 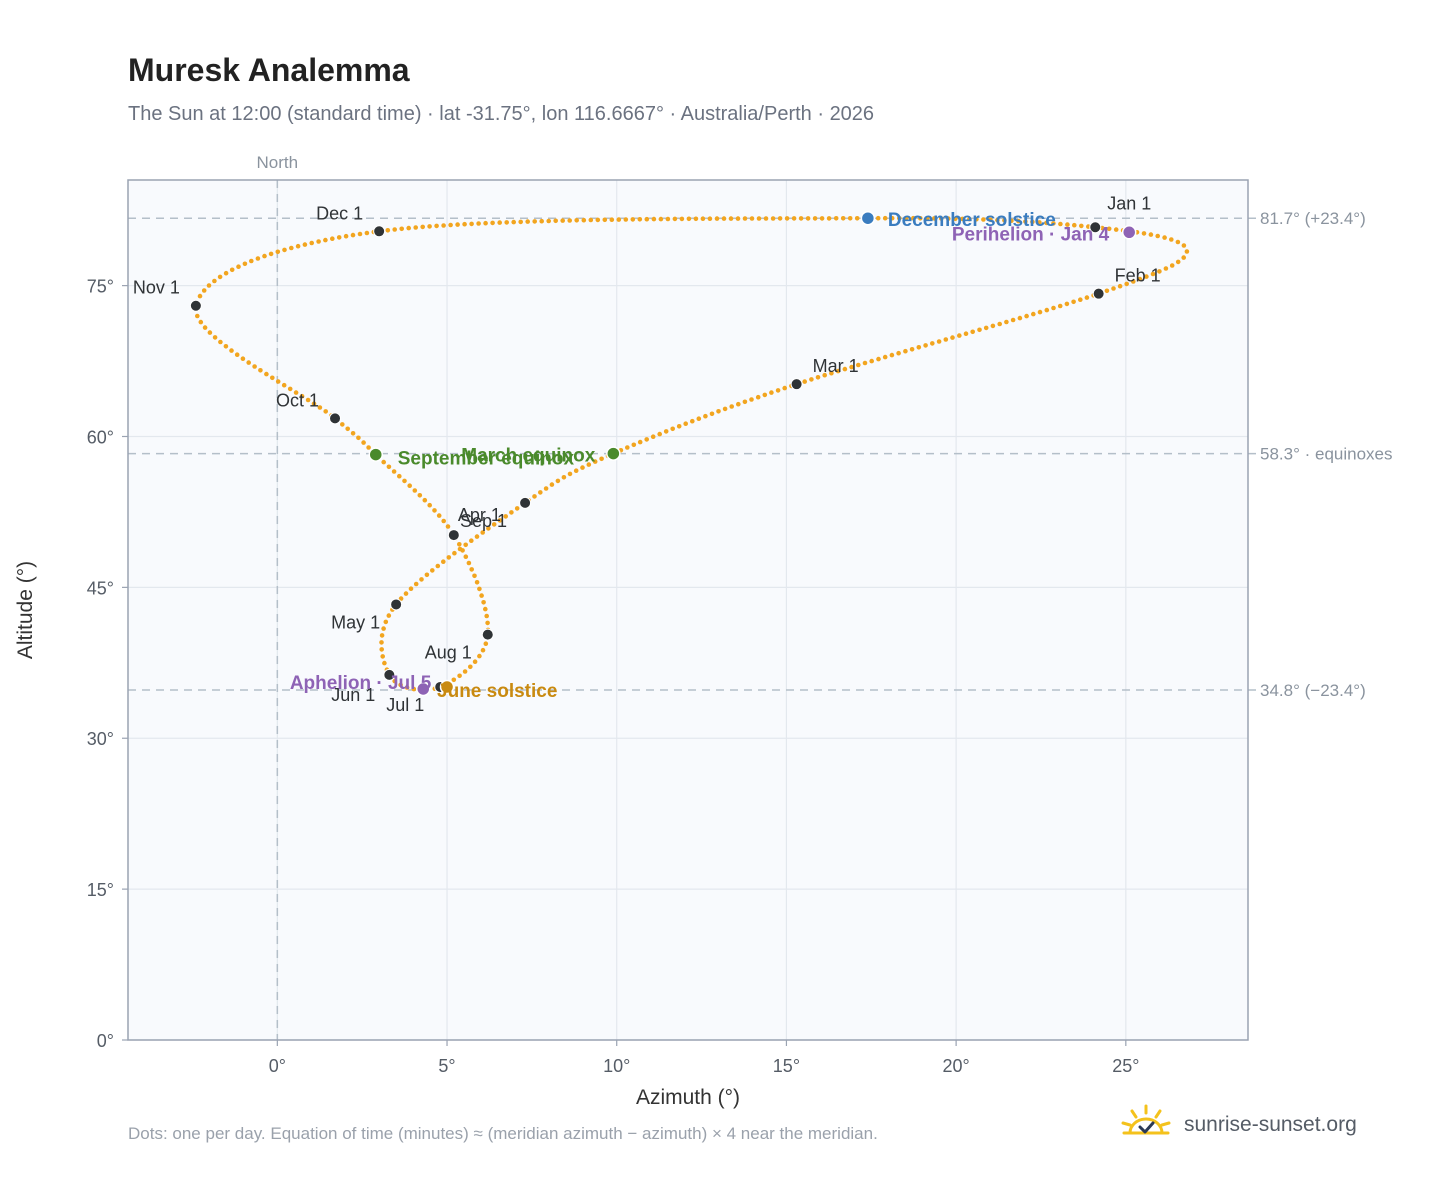 I want to click on x-tick-label: 0°, so click(x=277, y=1066).